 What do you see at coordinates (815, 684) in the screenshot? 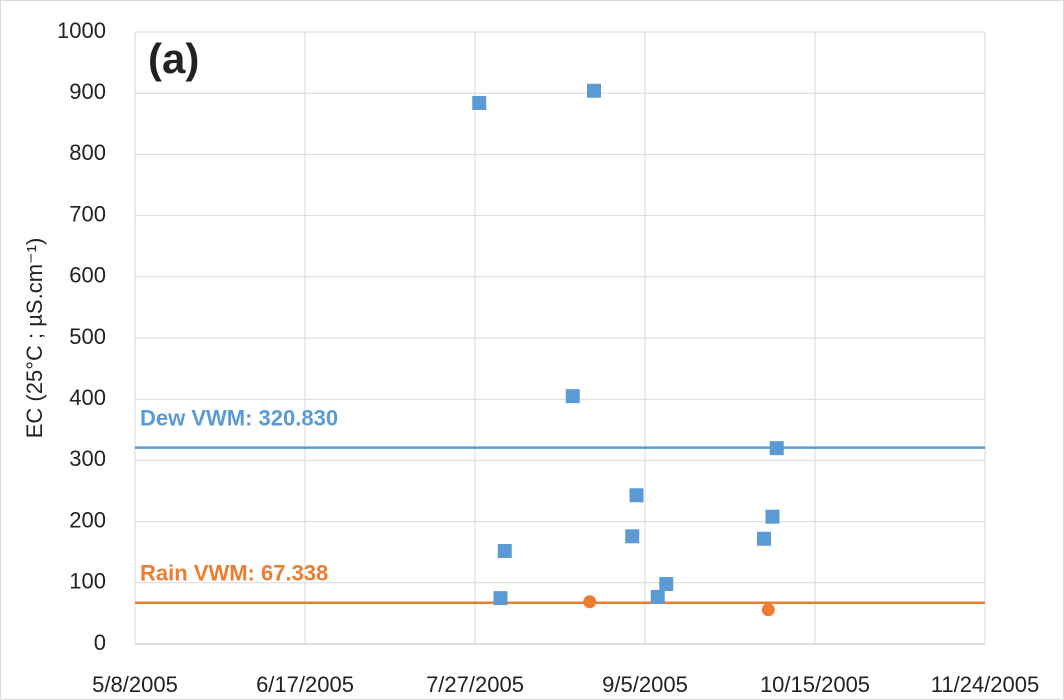
I see `x-tick-label: 10/15/2005` at bounding box center [815, 684].